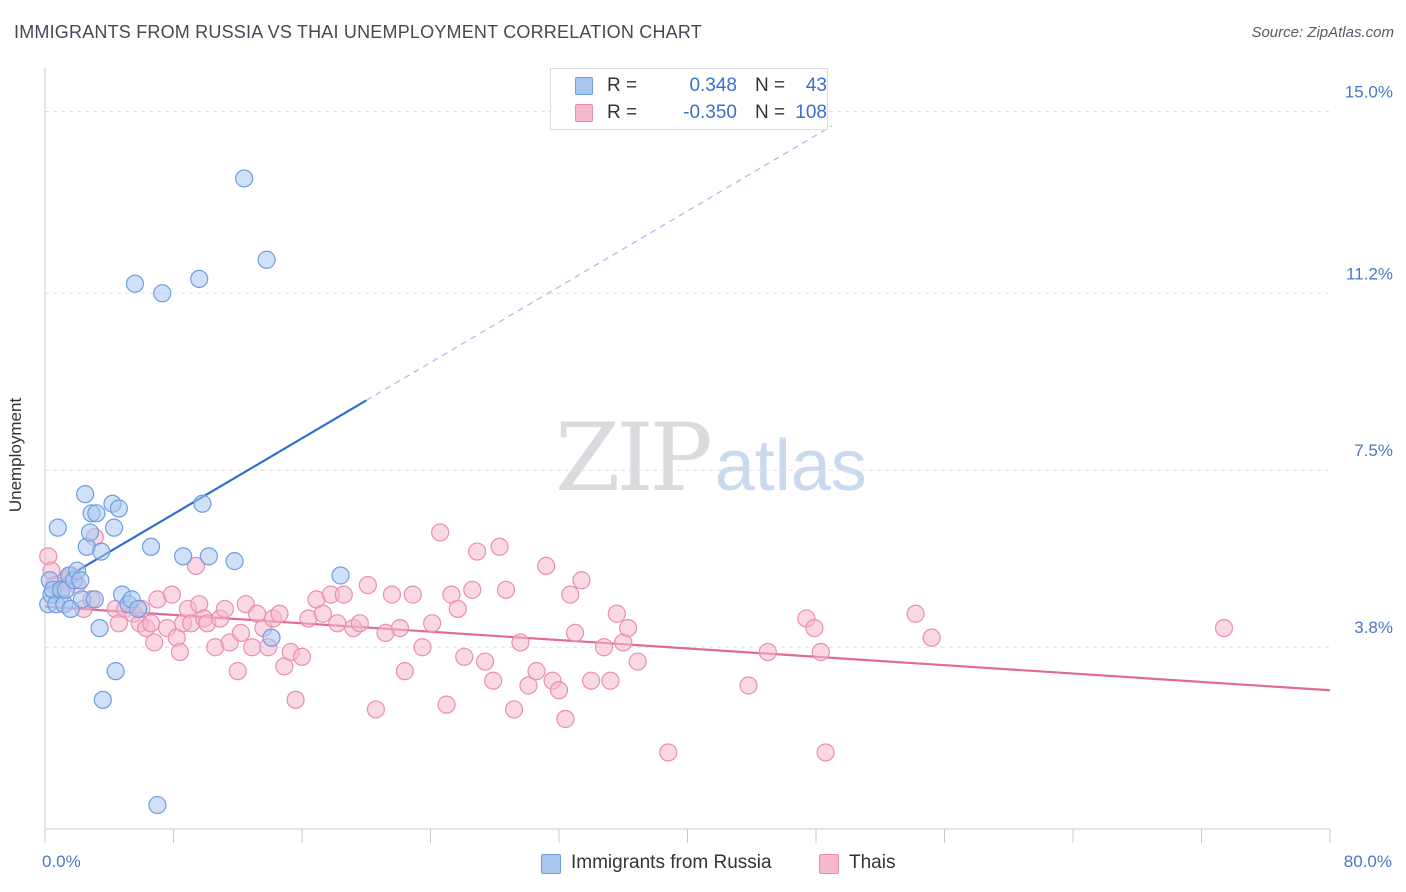 The height and width of the screenshot is (892, 1406). I want to click on russia-trend-extension, so click(599, 263).